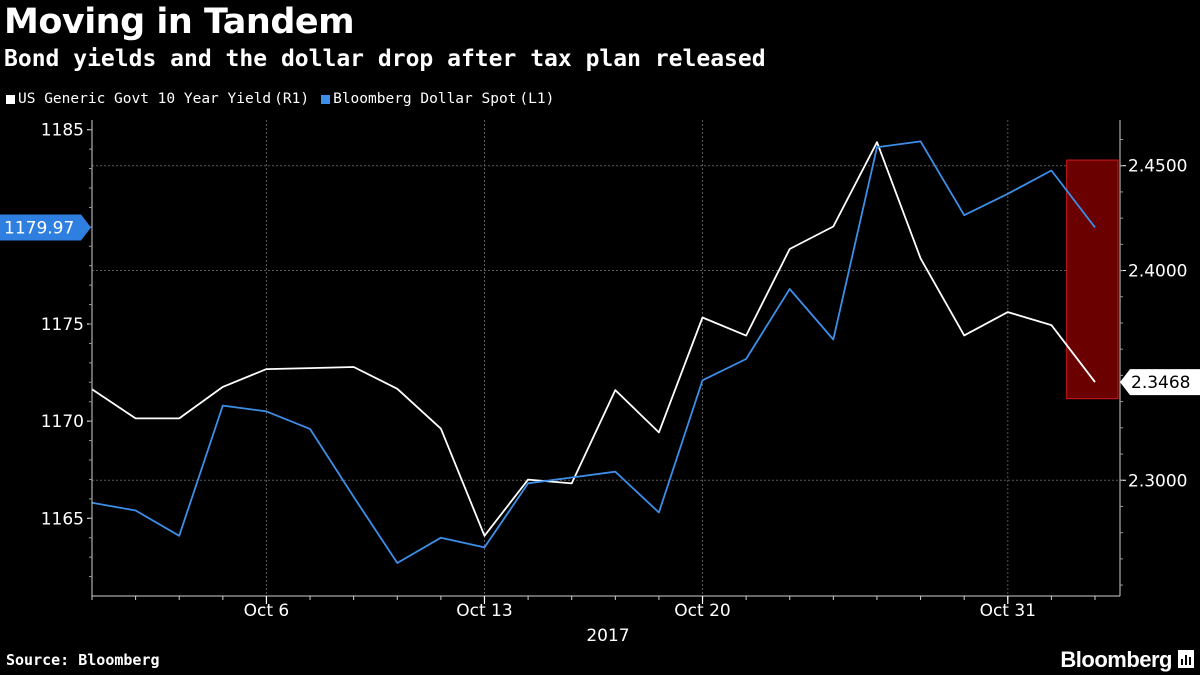 Image resolution: width=1200 pixels, height=675 pixels. Describe the element at coordinates (62, 422) in the screenshot. I see `left-tick-label: 1170` at that location.